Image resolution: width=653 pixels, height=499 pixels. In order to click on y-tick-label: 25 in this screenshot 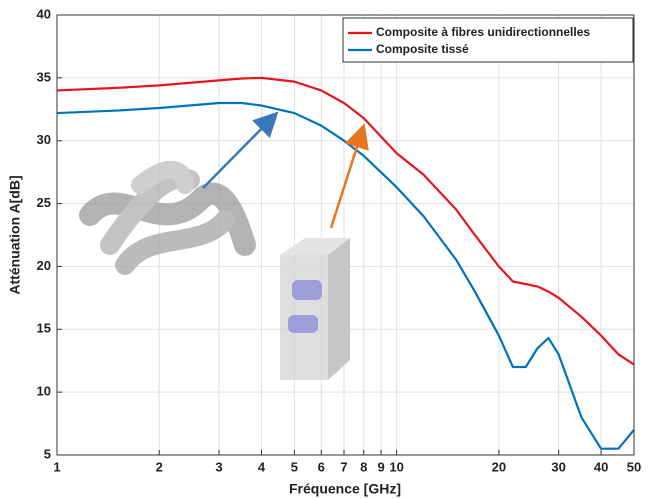, I will do `click(44, 202)`.